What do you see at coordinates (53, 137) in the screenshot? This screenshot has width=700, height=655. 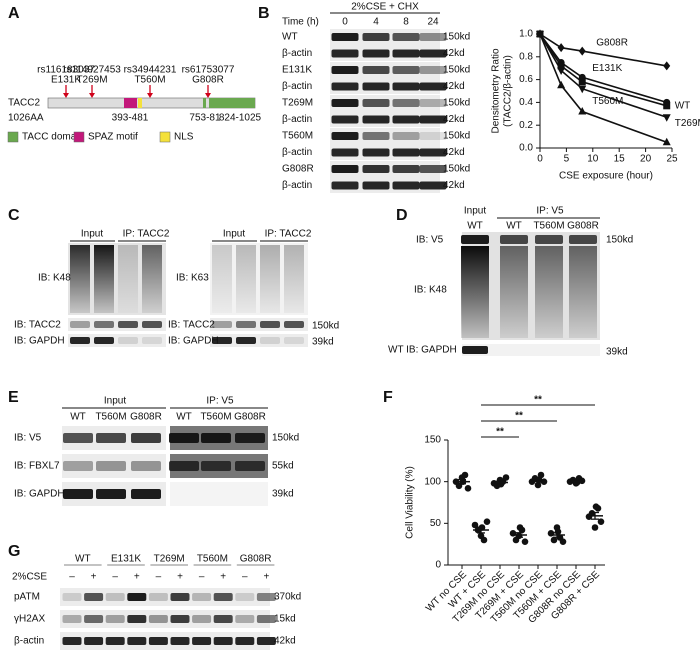 I see `legend-label: TACC domain` at bounding box center [53, 137].